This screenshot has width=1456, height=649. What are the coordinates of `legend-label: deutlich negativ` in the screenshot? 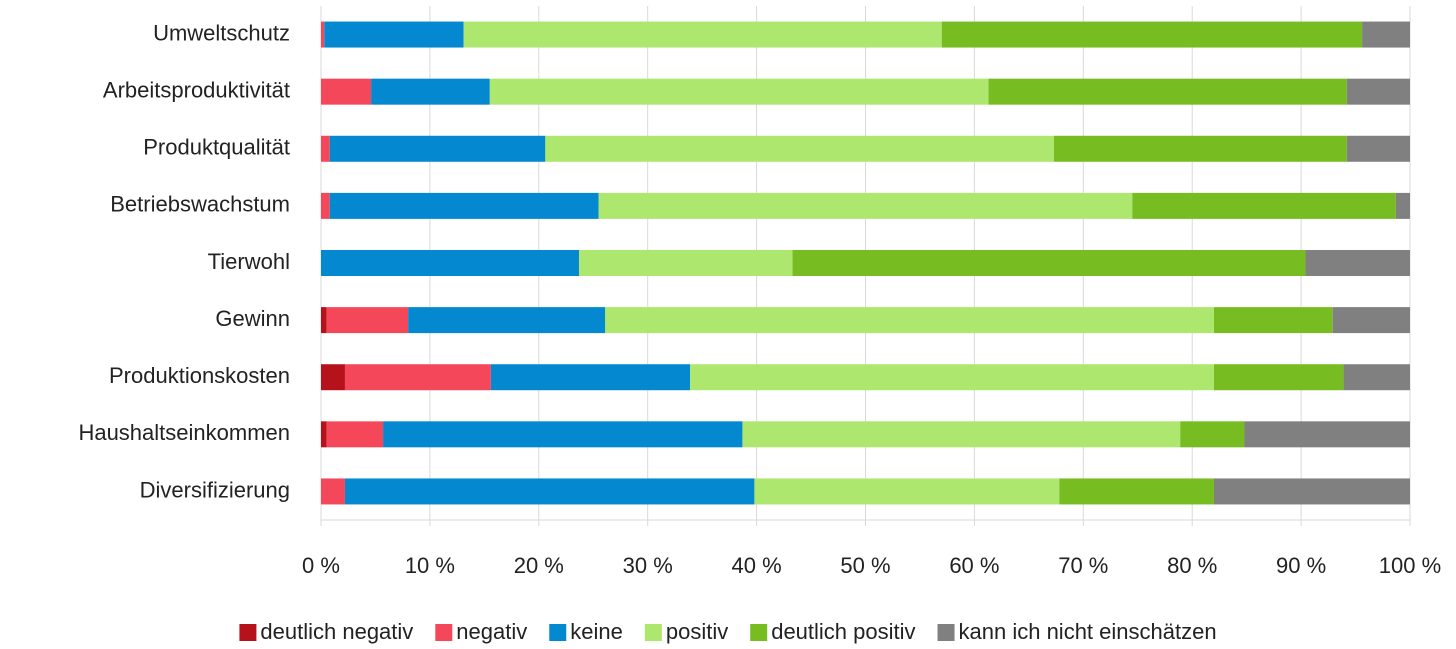 It's located at (336, 631).